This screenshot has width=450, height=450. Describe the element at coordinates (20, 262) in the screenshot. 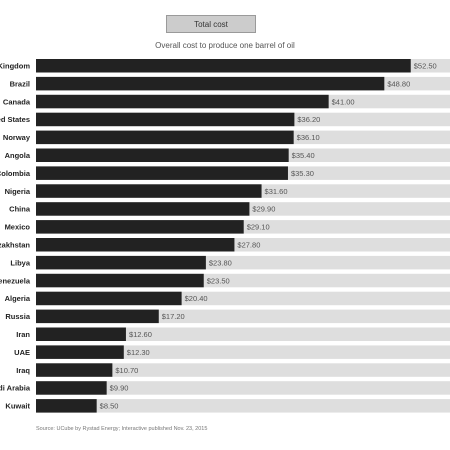

I see `country-label: Libya` at that location.